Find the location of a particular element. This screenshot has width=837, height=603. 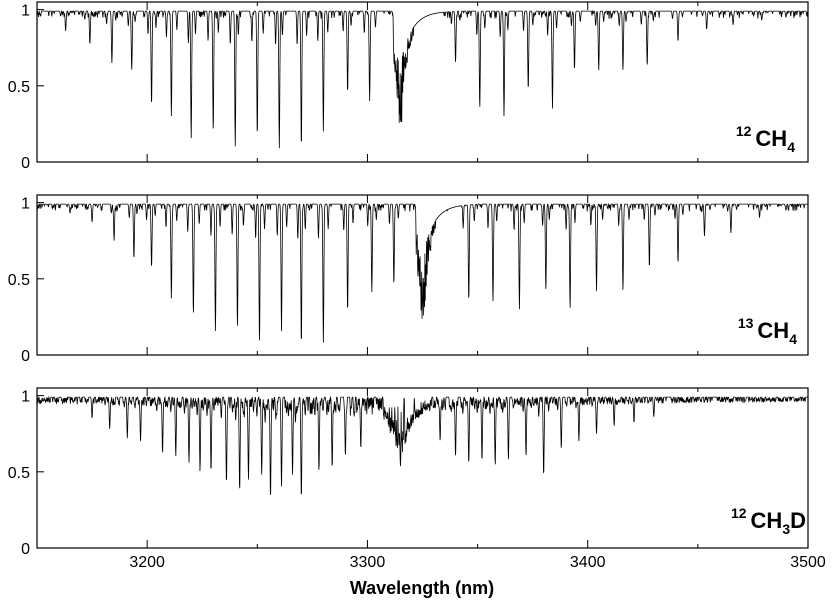

y-tick-label-12ch3d-1: 1 is located at coordinates (25, 397).